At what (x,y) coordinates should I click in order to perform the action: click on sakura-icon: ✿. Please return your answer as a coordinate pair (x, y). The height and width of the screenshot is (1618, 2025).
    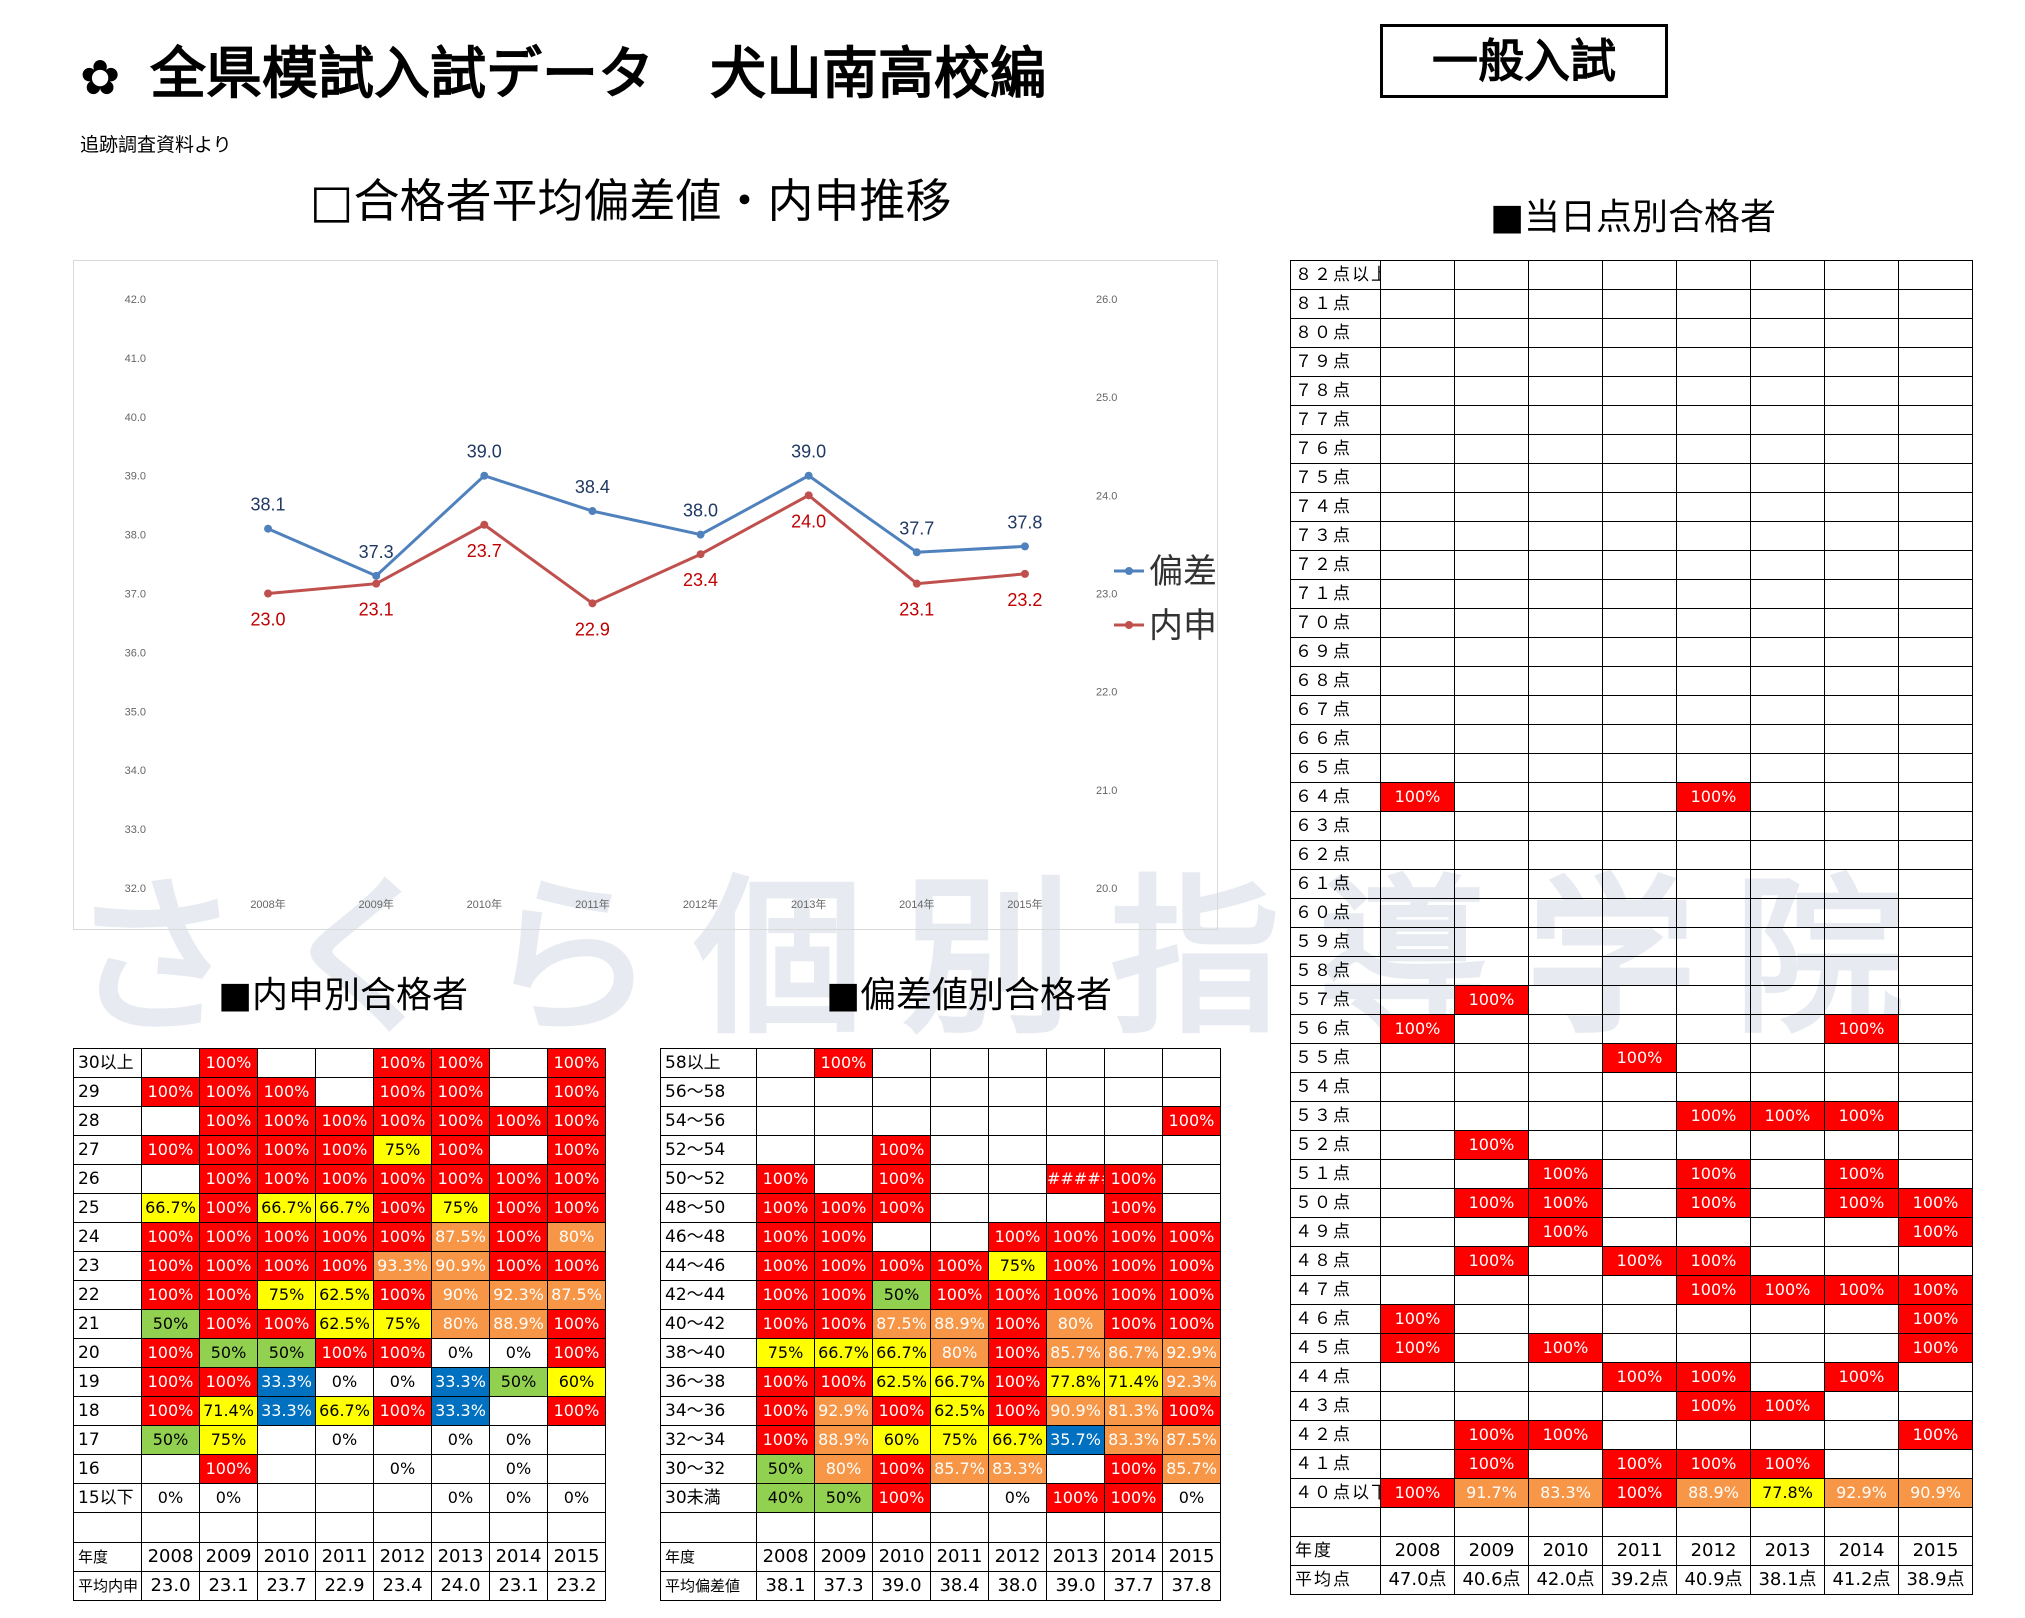
    Looking at the image, I should click on (100, 77).